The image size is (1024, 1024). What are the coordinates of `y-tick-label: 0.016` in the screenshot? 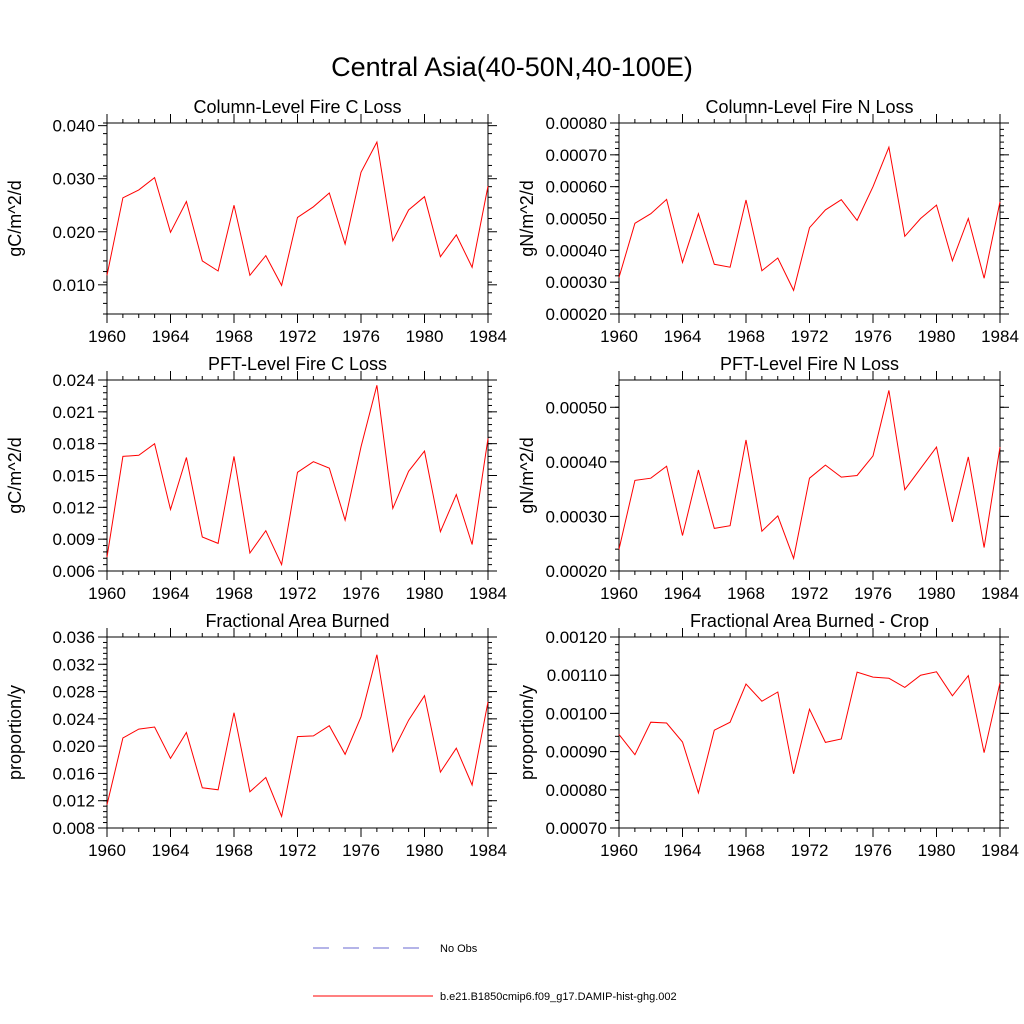 It's located at (73, 773).